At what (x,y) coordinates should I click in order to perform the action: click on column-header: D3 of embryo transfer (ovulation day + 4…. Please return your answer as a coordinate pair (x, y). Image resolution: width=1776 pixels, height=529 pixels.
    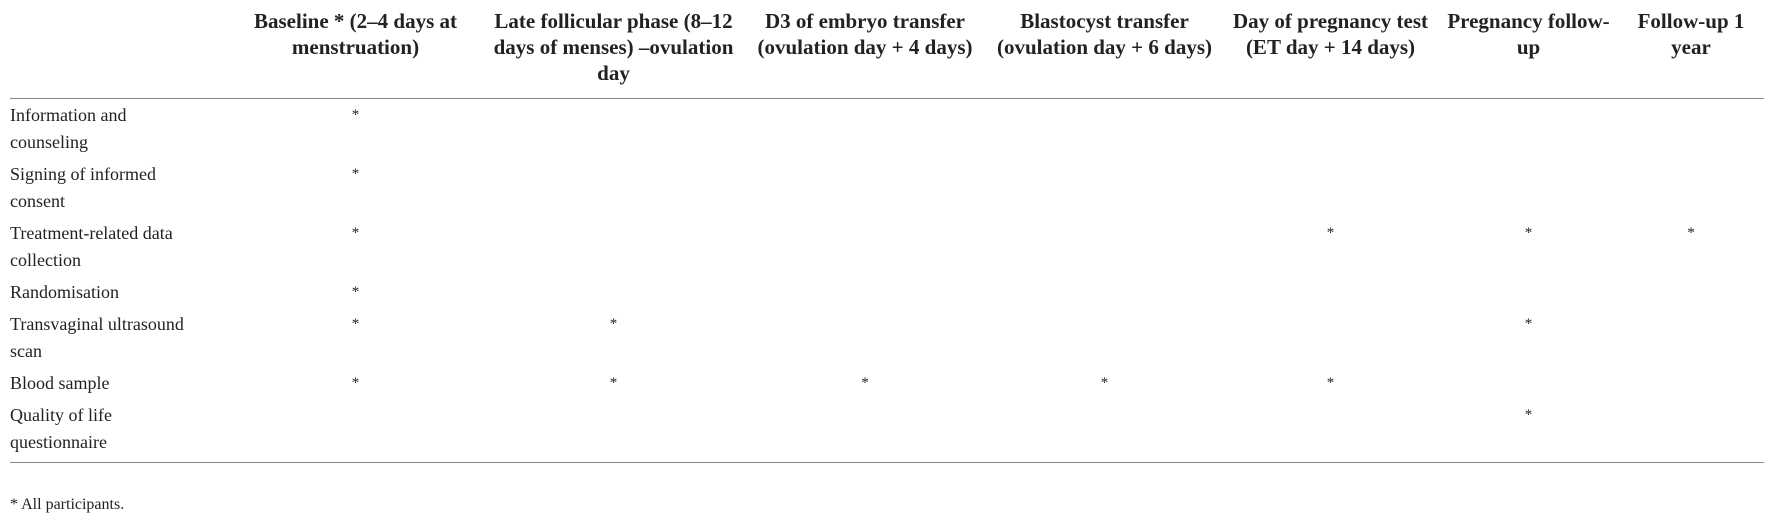
    Looking at the image, I should click on (865, 52).